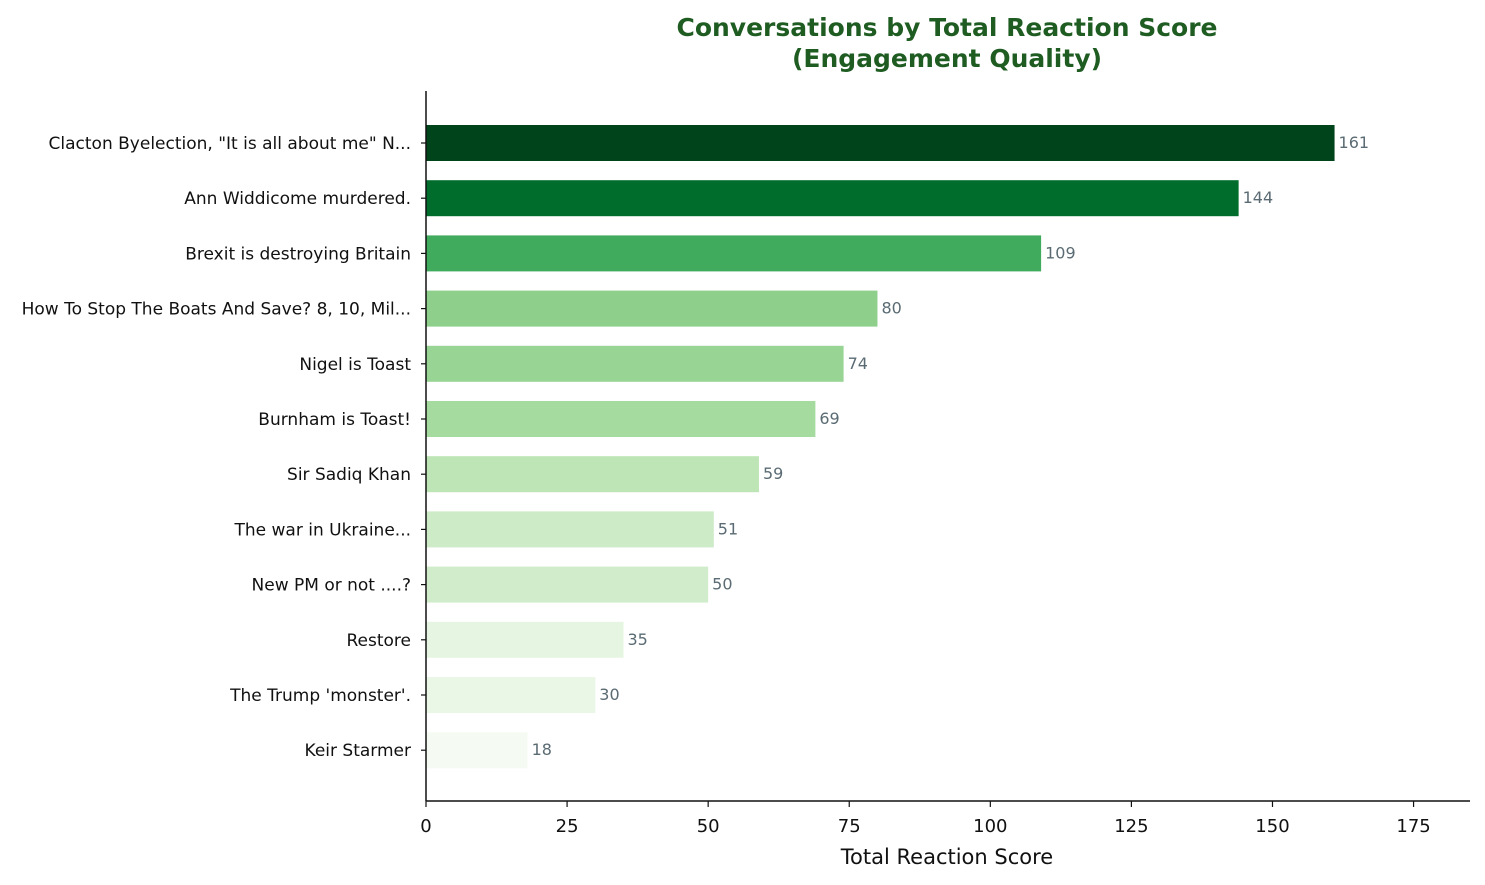 The width and height of the screenshot is (1485, 885). What do you see at coordinates (1060, 252) in the screenshot?
I see `value-label: 109` at bounding box center [1060, 252].